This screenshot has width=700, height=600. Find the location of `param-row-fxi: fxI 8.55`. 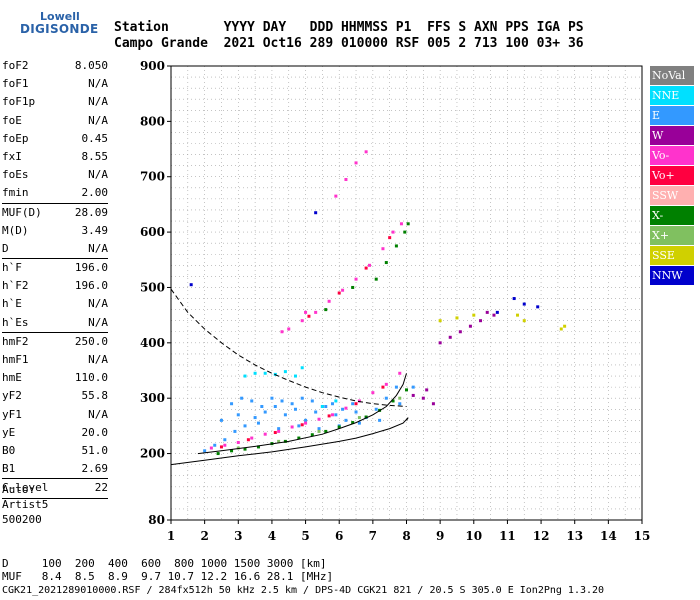

param-row-fxi: fxI 8.55 is located at coordinates (55, 157).